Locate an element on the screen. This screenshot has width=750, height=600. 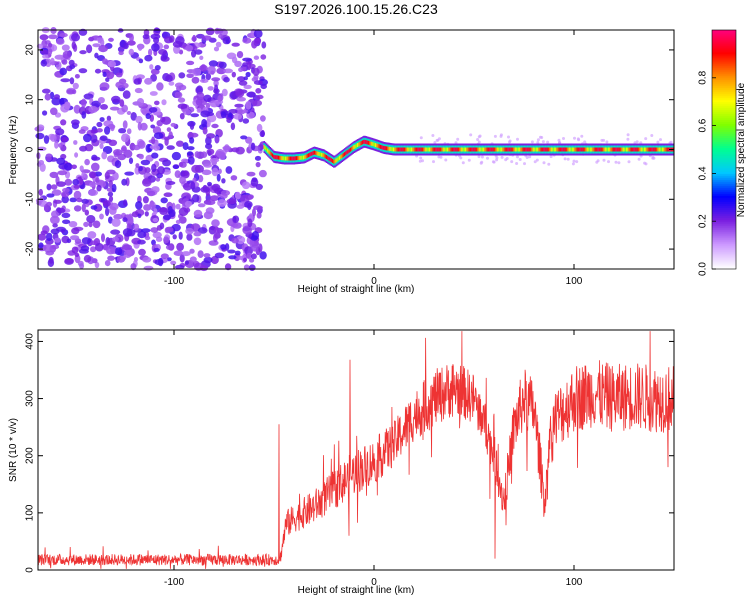
y-tick-label: 200 is located at coordinates (30, 455).